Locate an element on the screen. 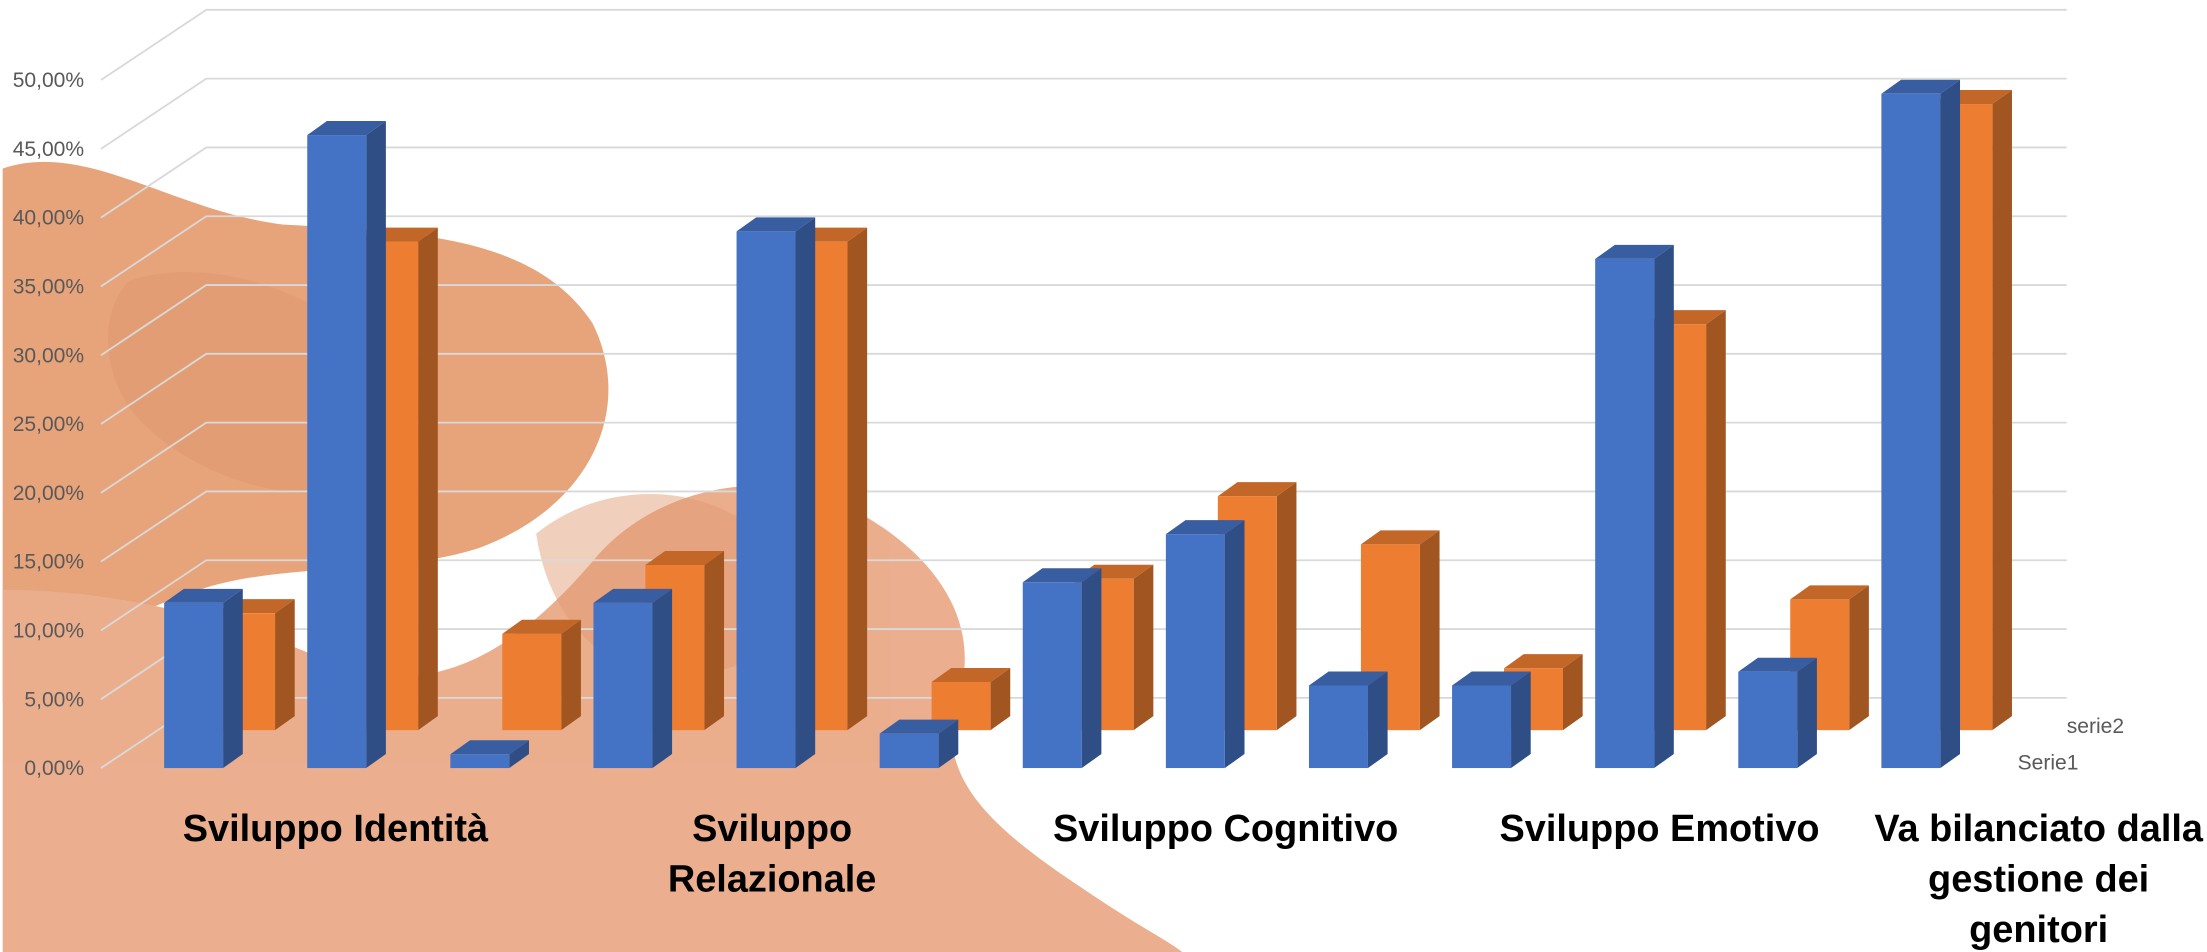  y-tick-label: 15,00% is located at coordinates (48, 562).